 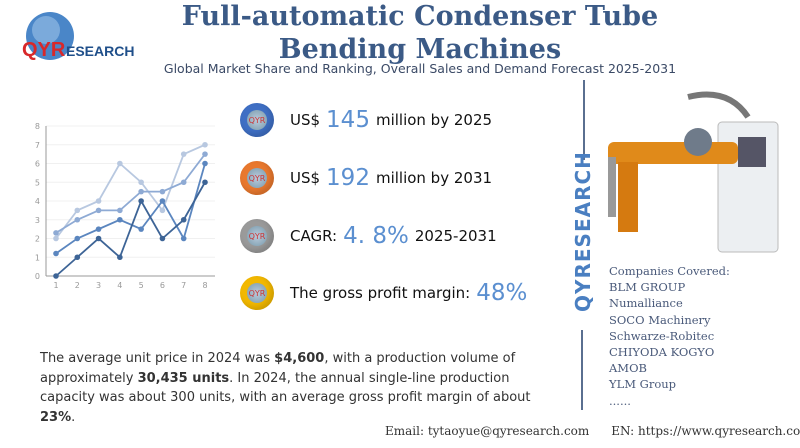 What do you see at coordinates (348, 120) in the screenshot?
I see `stat-value: 145` at bounding box center [348, 120].